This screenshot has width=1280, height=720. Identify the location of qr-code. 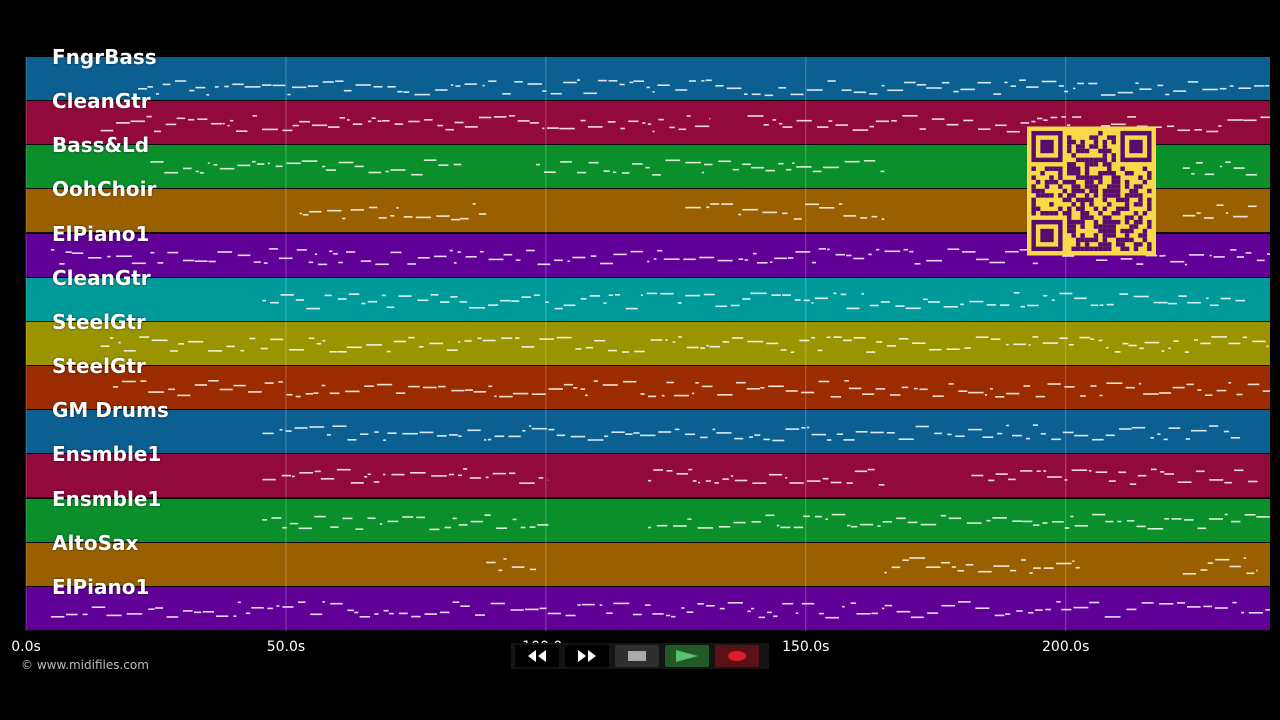
(1091, 191).